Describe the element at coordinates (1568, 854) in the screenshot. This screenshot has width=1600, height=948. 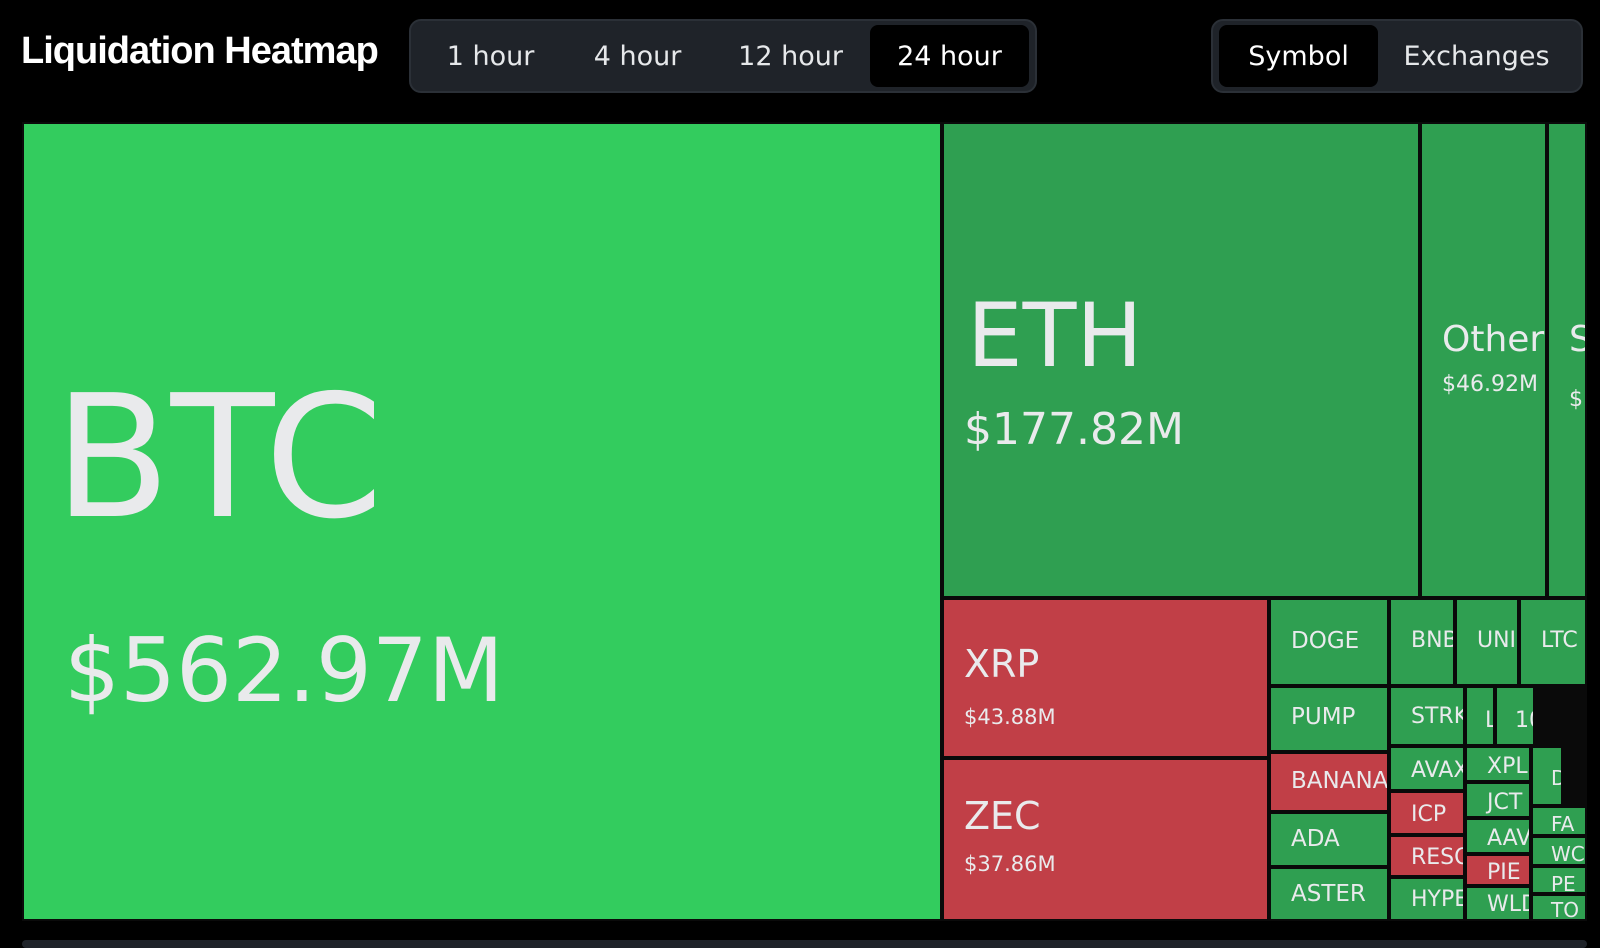
I see `tile-symbol: WC` at that location.